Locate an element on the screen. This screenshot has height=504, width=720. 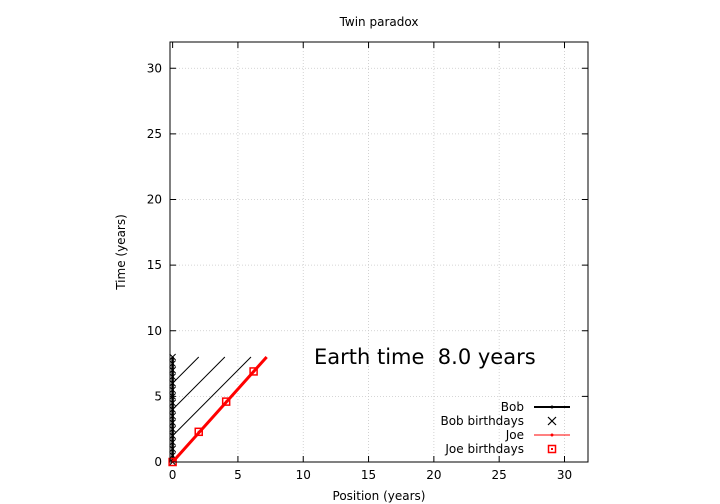
y-axis-label: Time (years) is located at coordinates (121, 252).